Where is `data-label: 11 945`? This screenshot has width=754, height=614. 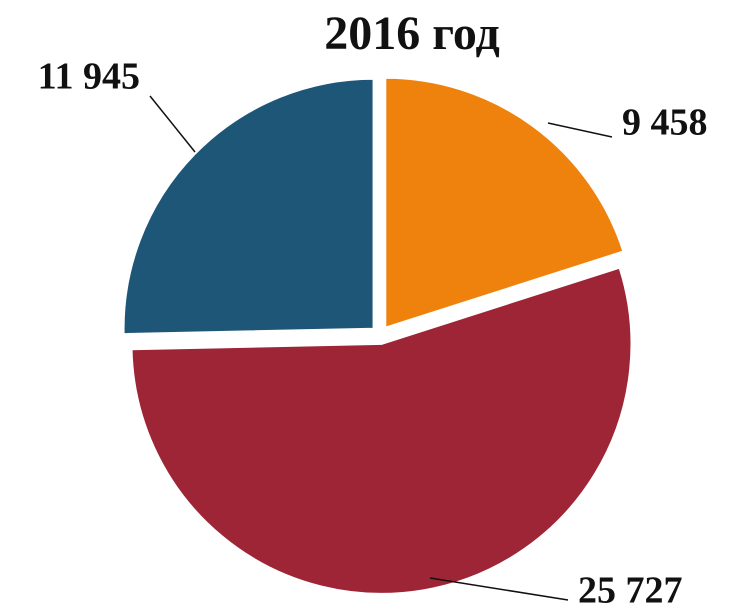
data-label: 11 945 is located at coordinates (89, 77).